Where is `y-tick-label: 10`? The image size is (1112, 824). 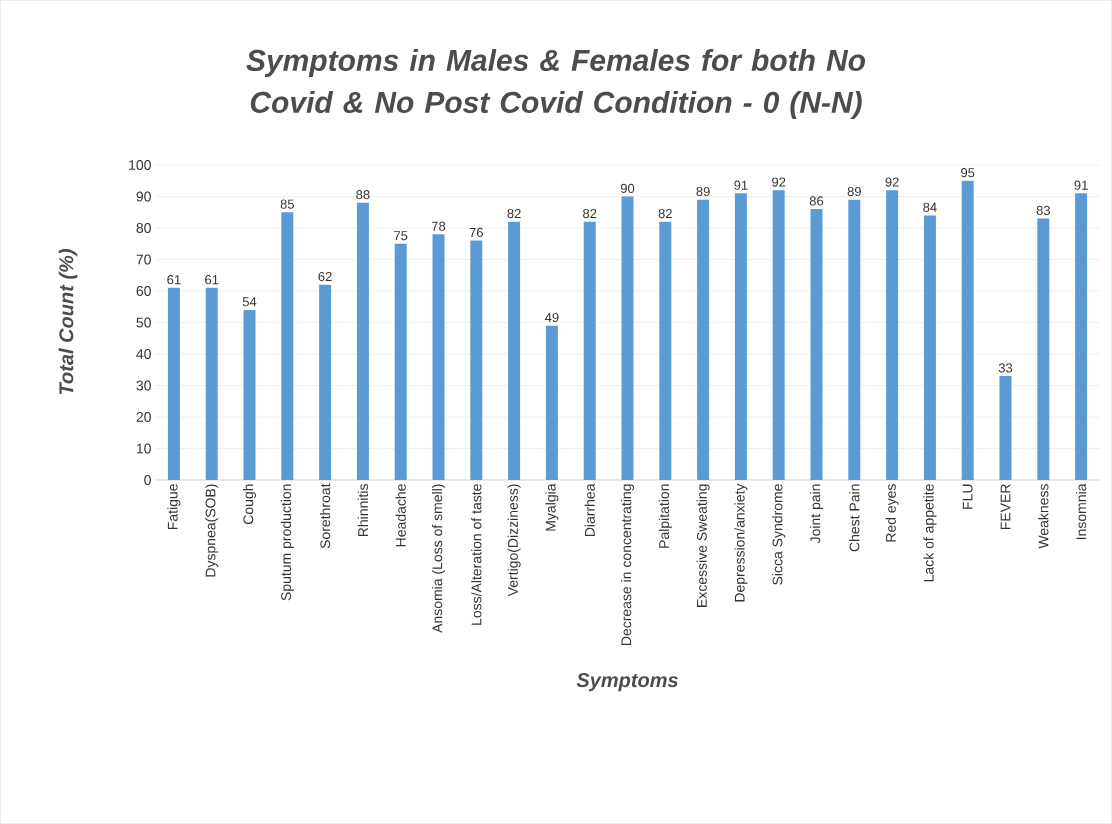 y-tick-label: 10 is located at coordinates (143, 448).